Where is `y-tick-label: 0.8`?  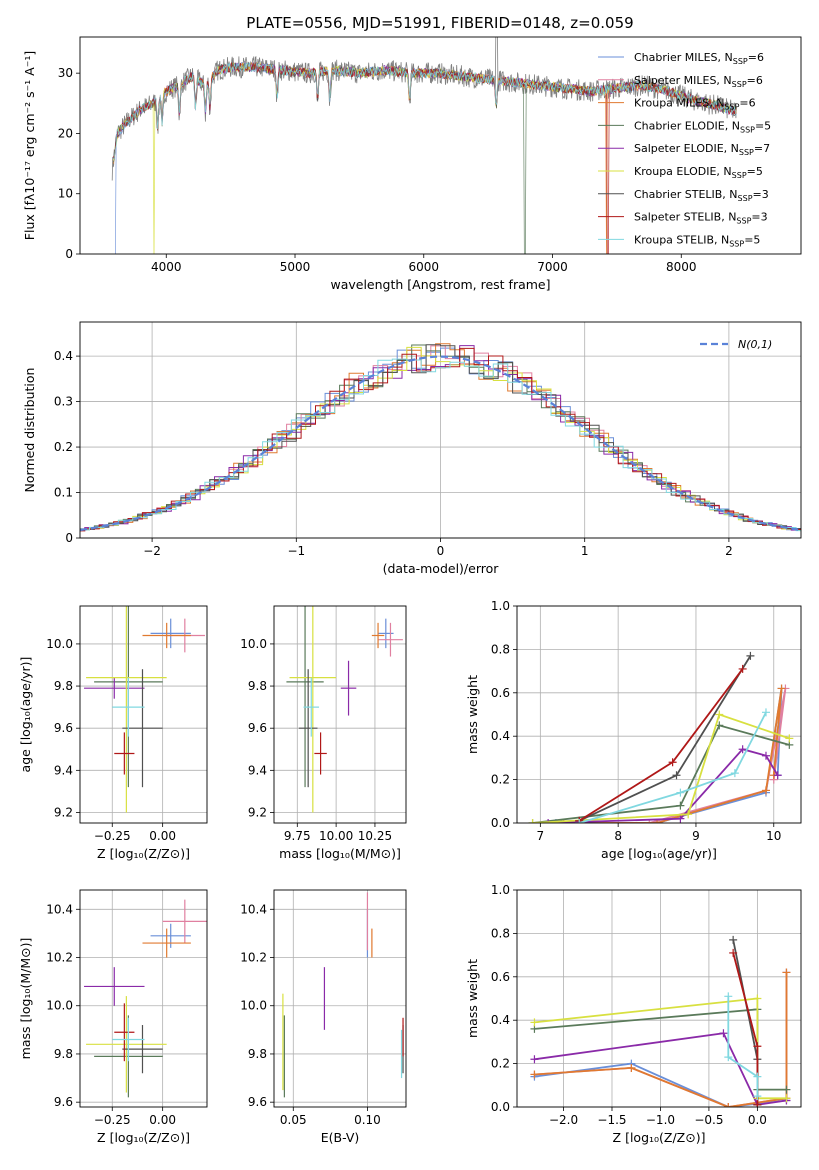
y-tick-label: 0.8 is located at coordinates (500, 649).